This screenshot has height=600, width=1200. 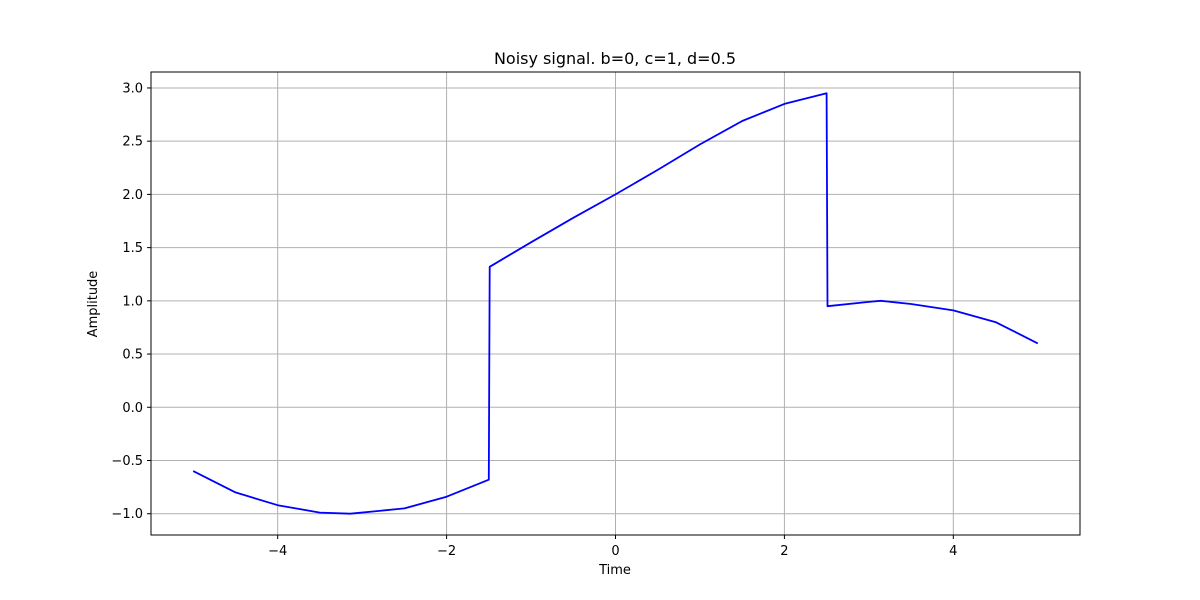 I want to click on y-tick-label: −0.5, so click(x=127, y=461).